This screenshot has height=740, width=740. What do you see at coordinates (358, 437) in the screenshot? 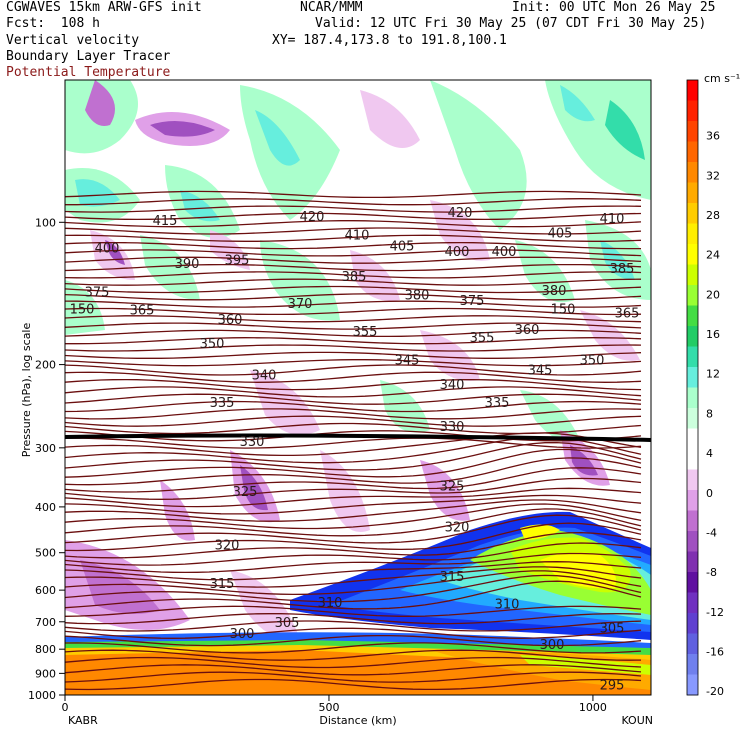
I see `tropopause-line` at bounding box center [358, 437].